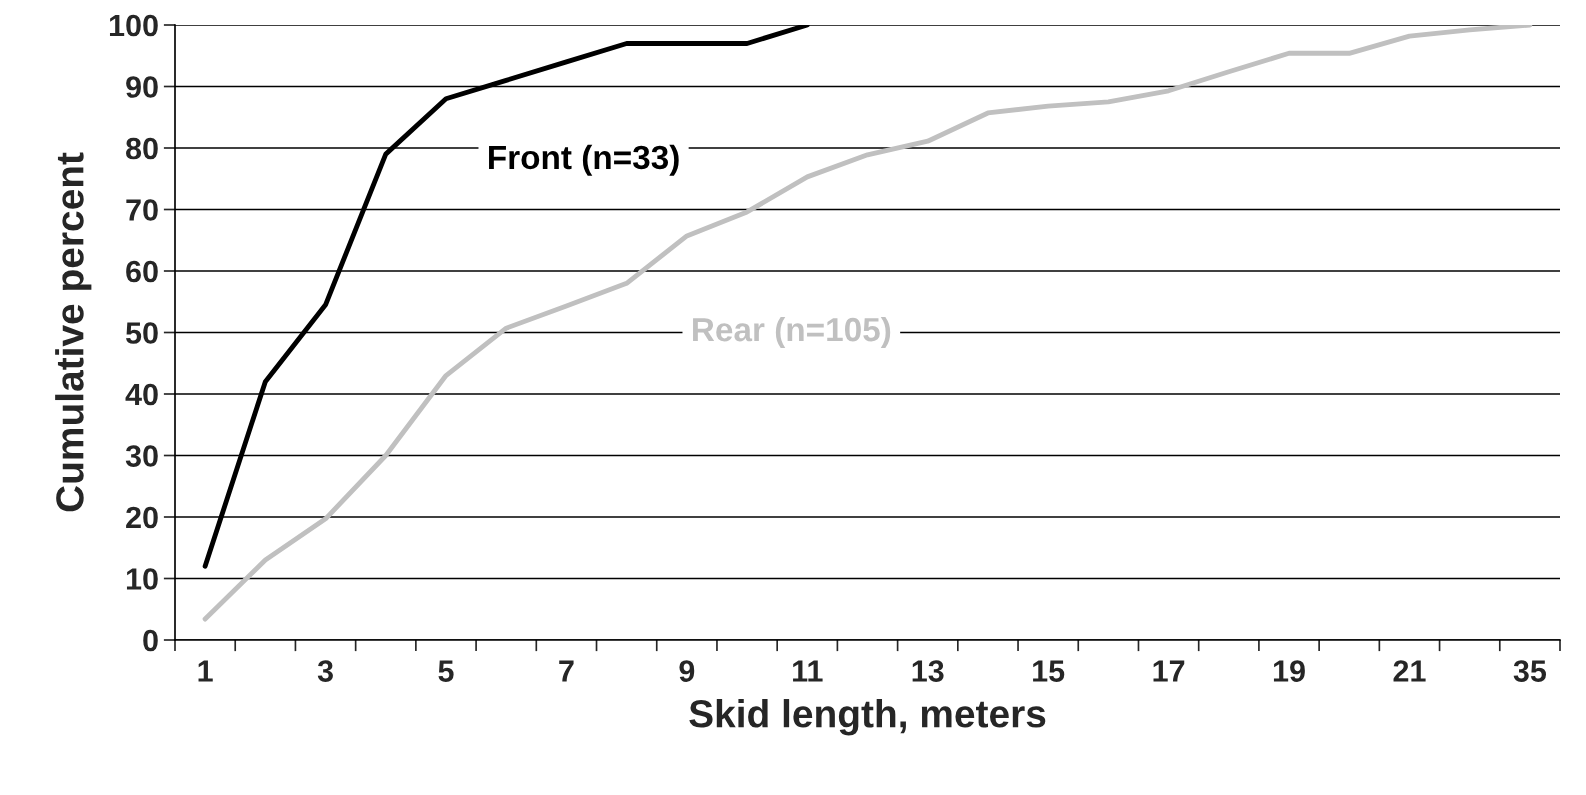  What do you see at coordinates (142, 517) in the screenshot?
I see `y-tick-label: 20` at bounding box center [142, 517].